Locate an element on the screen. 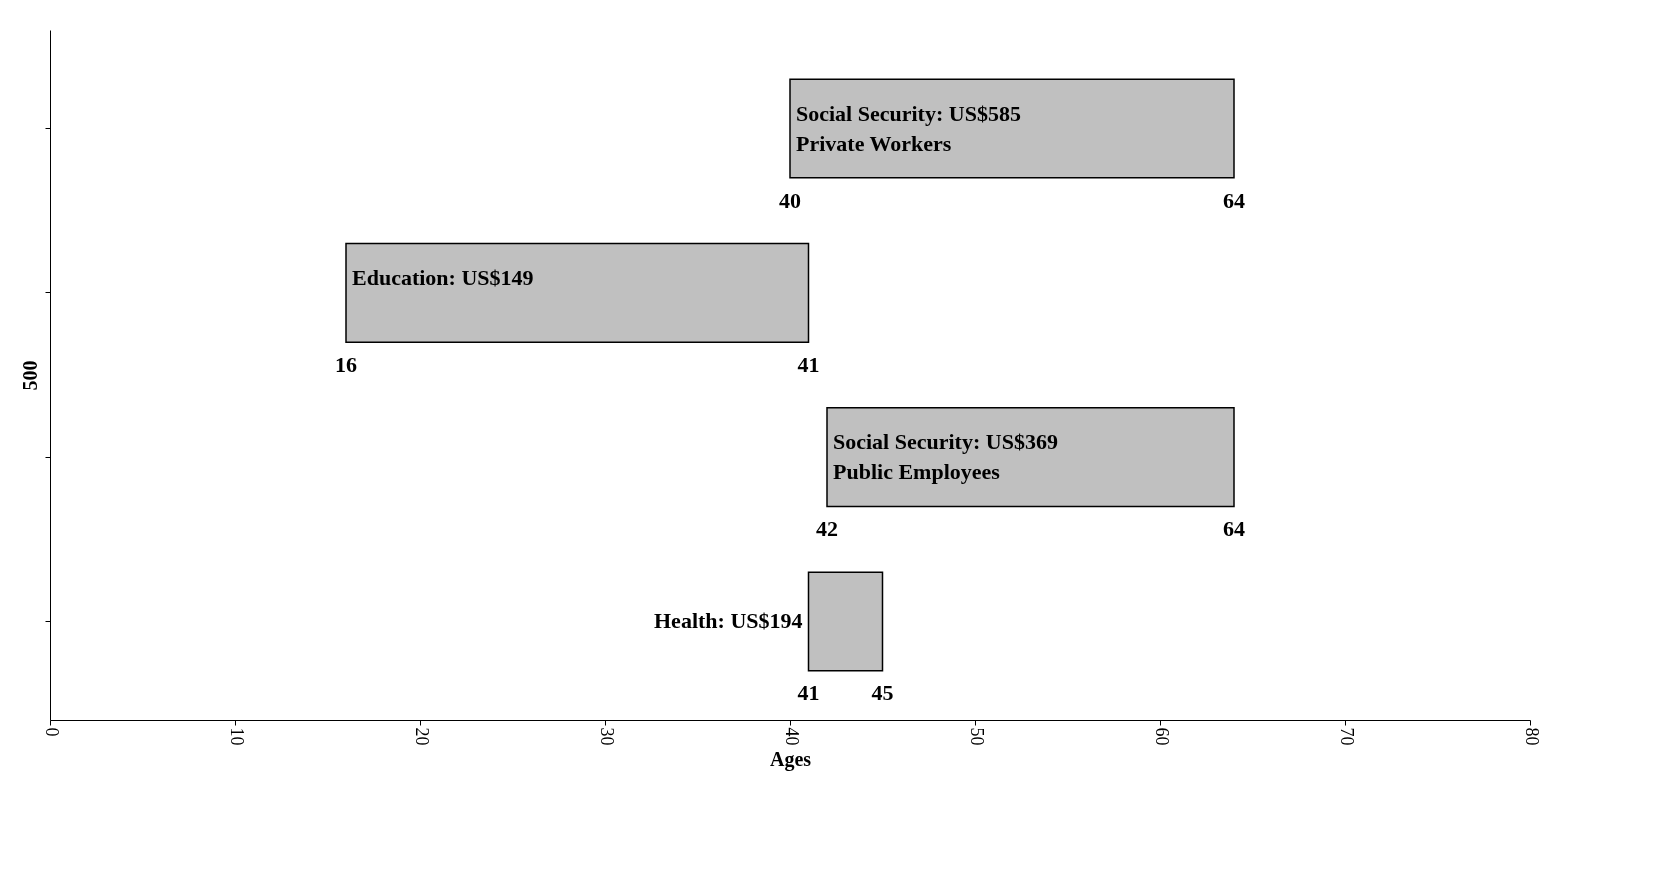 The height and width of the screenshot is (895, 1669). y-tick-label: Education: US$149 is located at coordinates (443, 277).